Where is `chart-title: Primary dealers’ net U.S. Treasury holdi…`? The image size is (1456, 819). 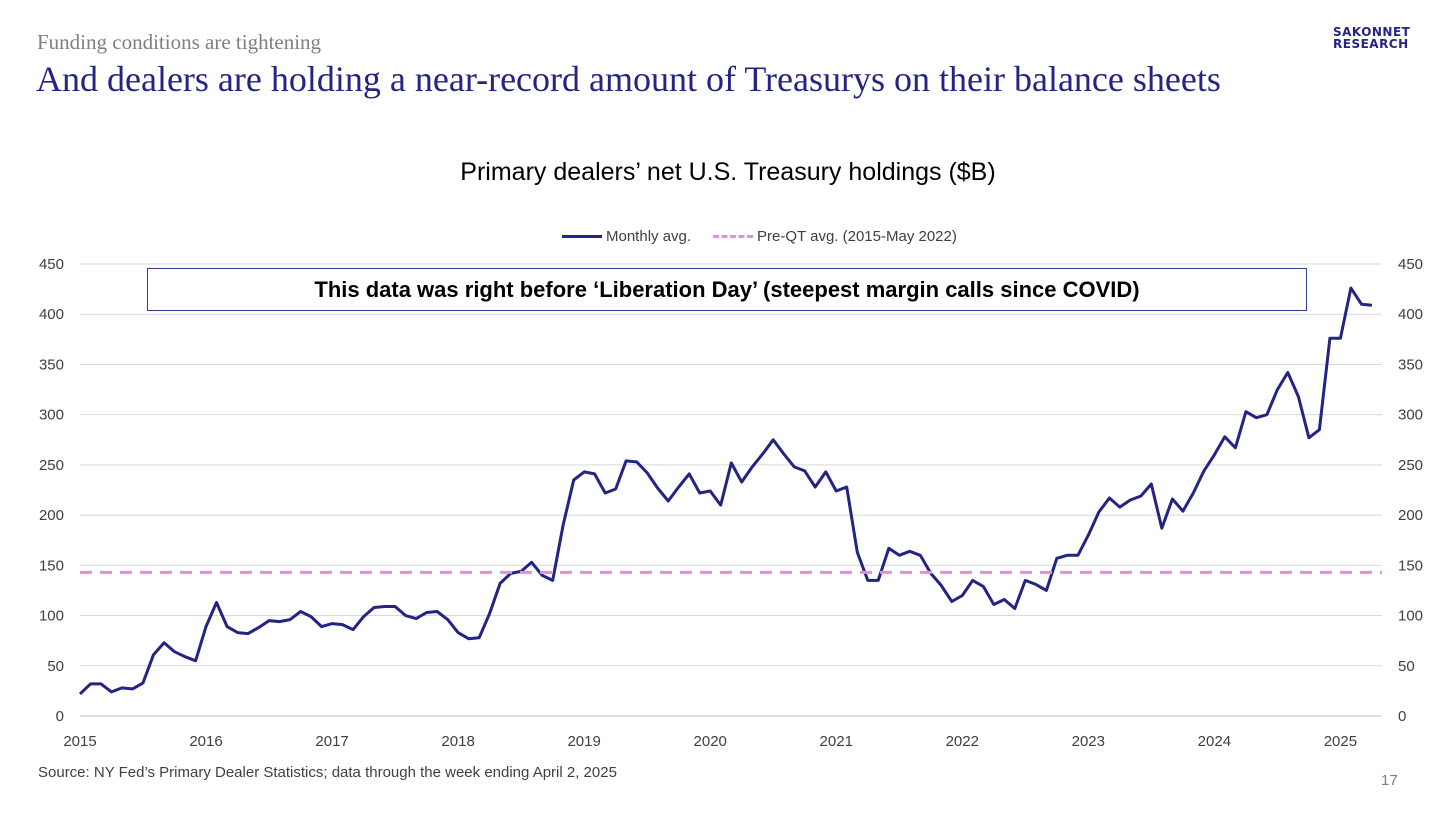
chart-title: Primary dealers’ net U.S. Treasury holdi… is located at coordinates (728, 172).